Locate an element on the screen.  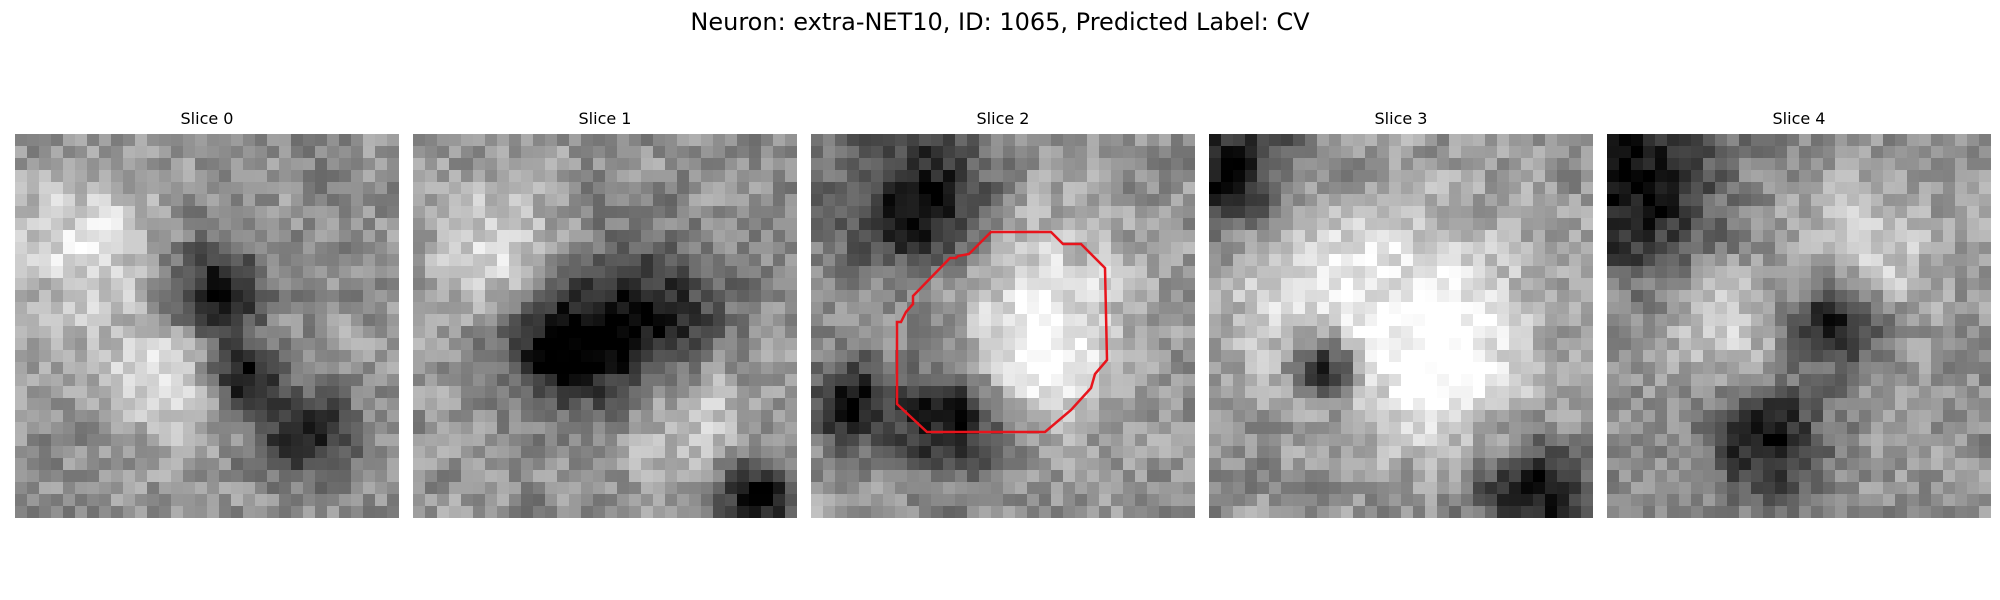
slice-title-0: Slice 0 is located at coordinates (207, 118).